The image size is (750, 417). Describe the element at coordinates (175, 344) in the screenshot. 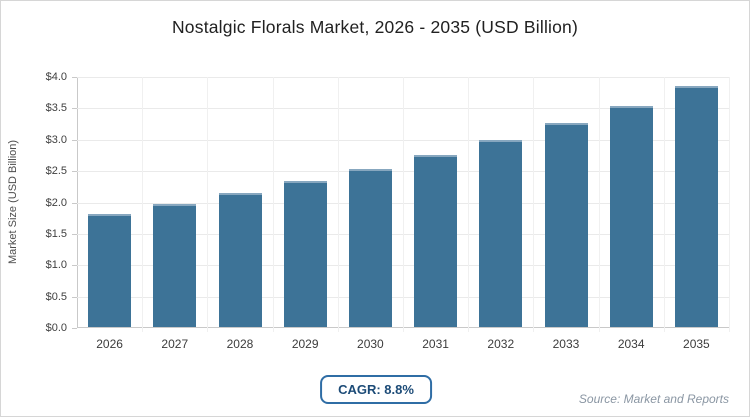

I see `x-tick-label: 2027` at that location.